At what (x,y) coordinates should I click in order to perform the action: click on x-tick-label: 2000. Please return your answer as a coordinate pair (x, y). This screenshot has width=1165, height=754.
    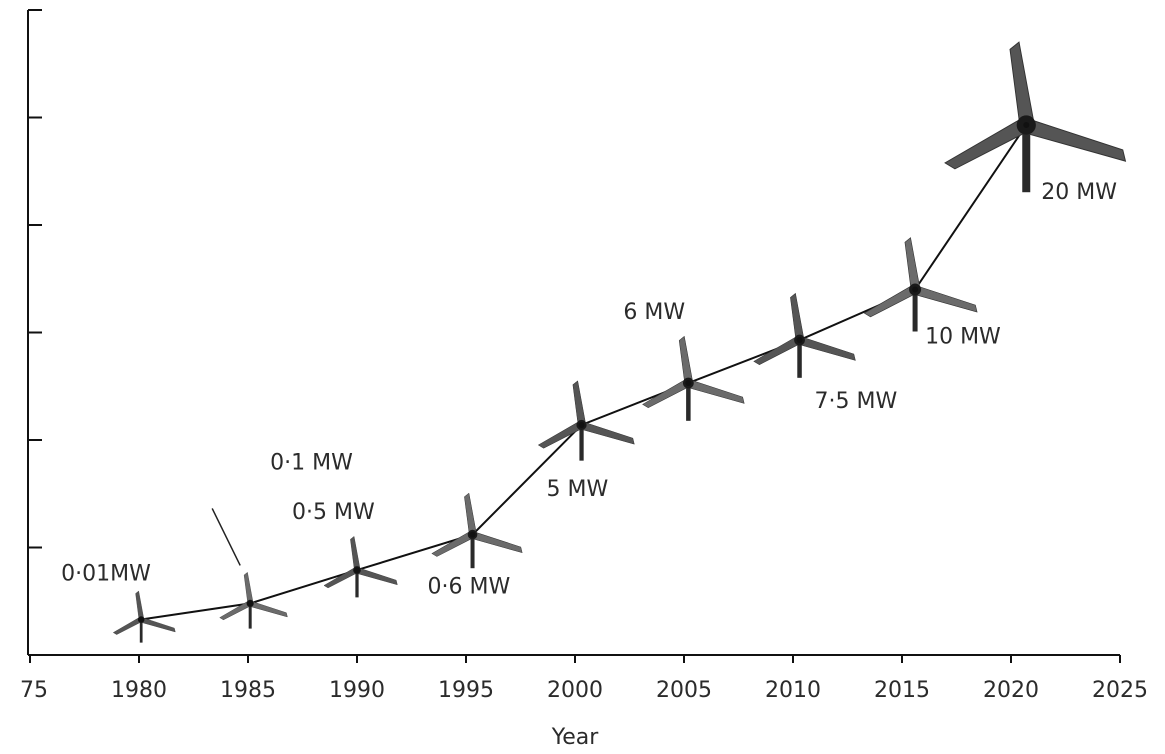
    Looking at the image, I should click on (575, 690).